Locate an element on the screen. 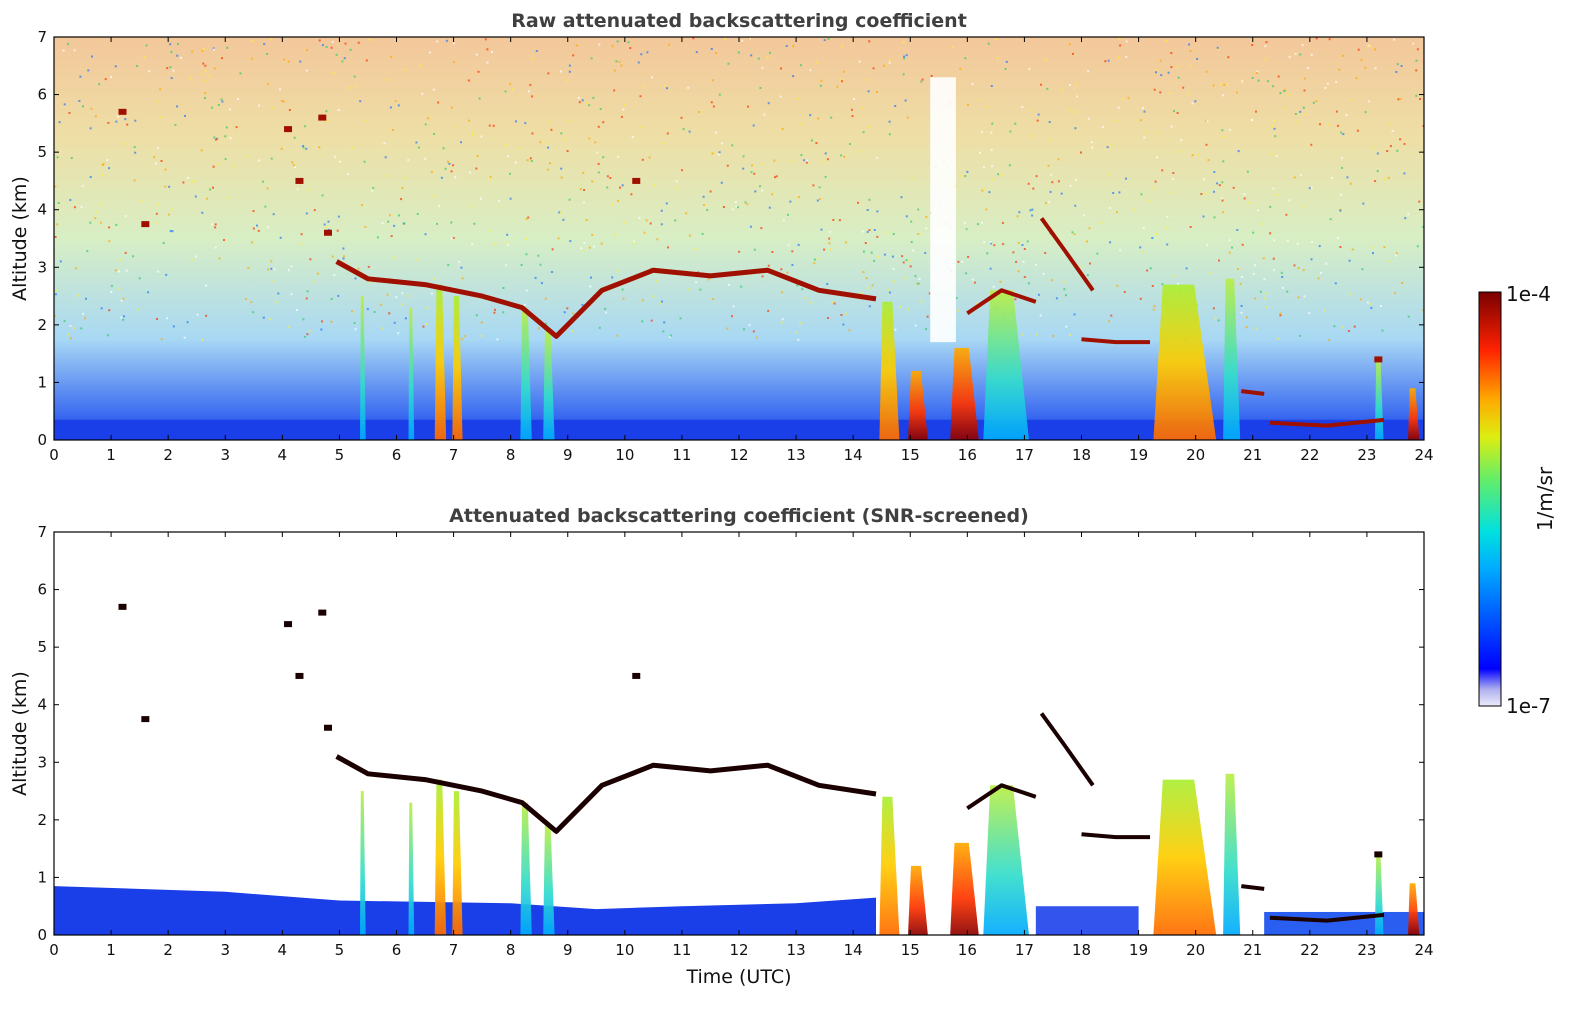  x-tick-label: 0 is located at coordinates (54, 950).